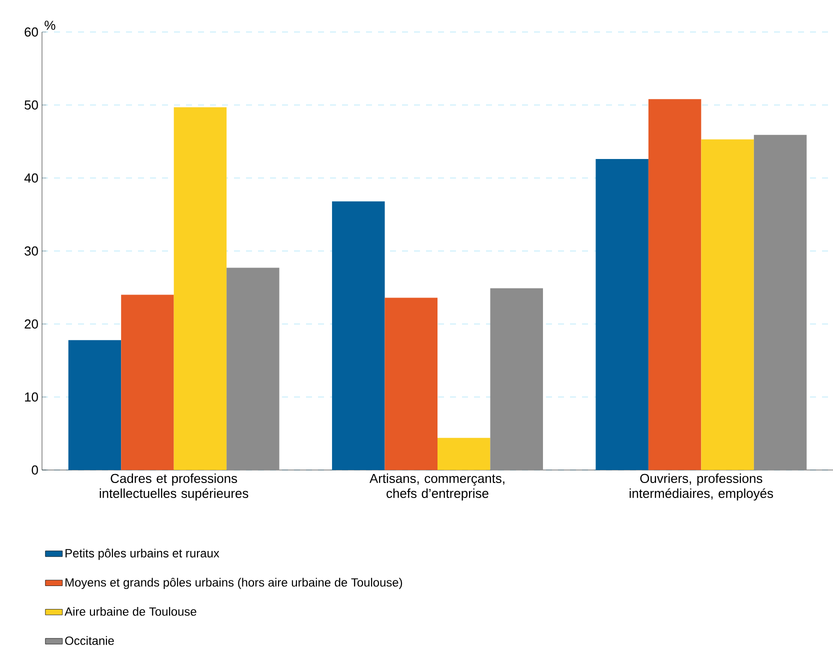  I want to click on y-axis-title: %, so click(50, 25).